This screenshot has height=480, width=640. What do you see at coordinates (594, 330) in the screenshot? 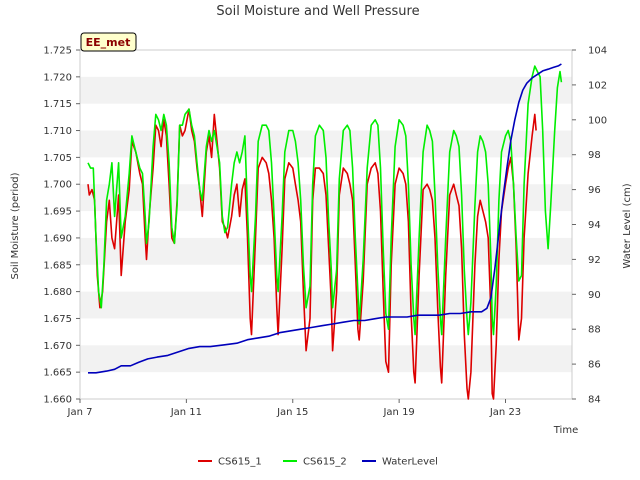
I see `y2-tick-label: 88` at bounding box center [594, 330].